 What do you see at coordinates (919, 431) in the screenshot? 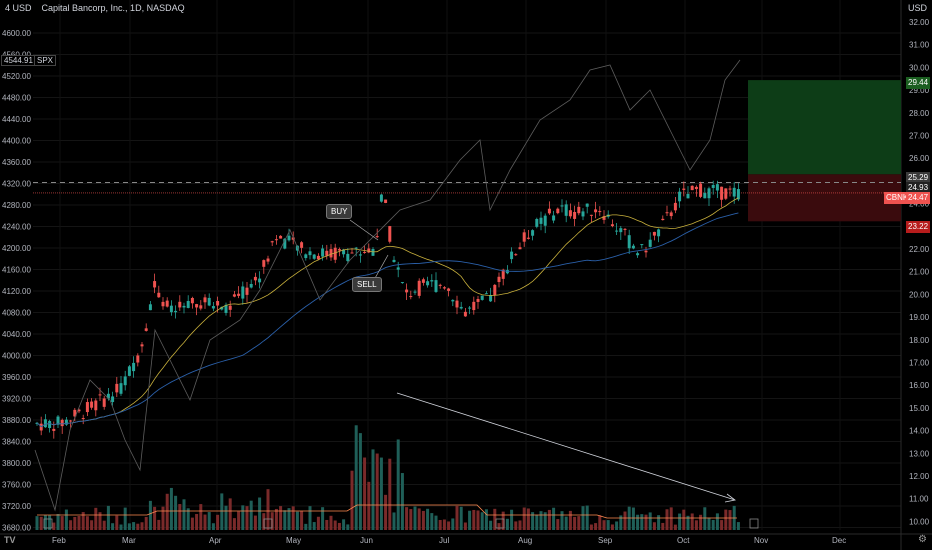
I see `right-axis-tick: 14.00` at bounding box center [919, 431].